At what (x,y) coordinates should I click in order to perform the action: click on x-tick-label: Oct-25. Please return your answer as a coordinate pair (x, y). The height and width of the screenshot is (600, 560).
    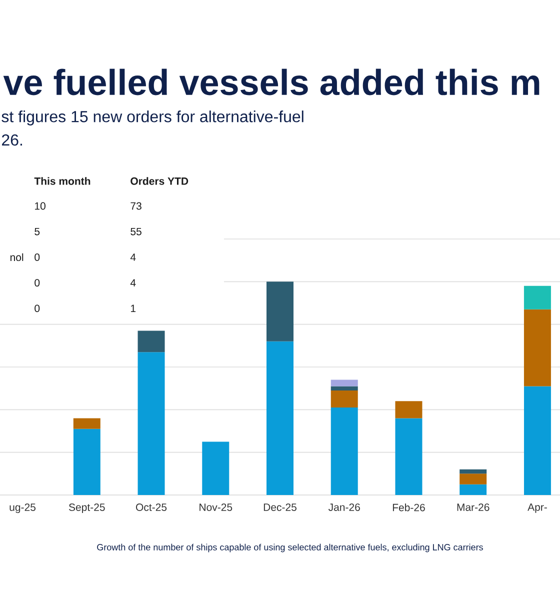
    Looking at the image, I should click on (151, 507).